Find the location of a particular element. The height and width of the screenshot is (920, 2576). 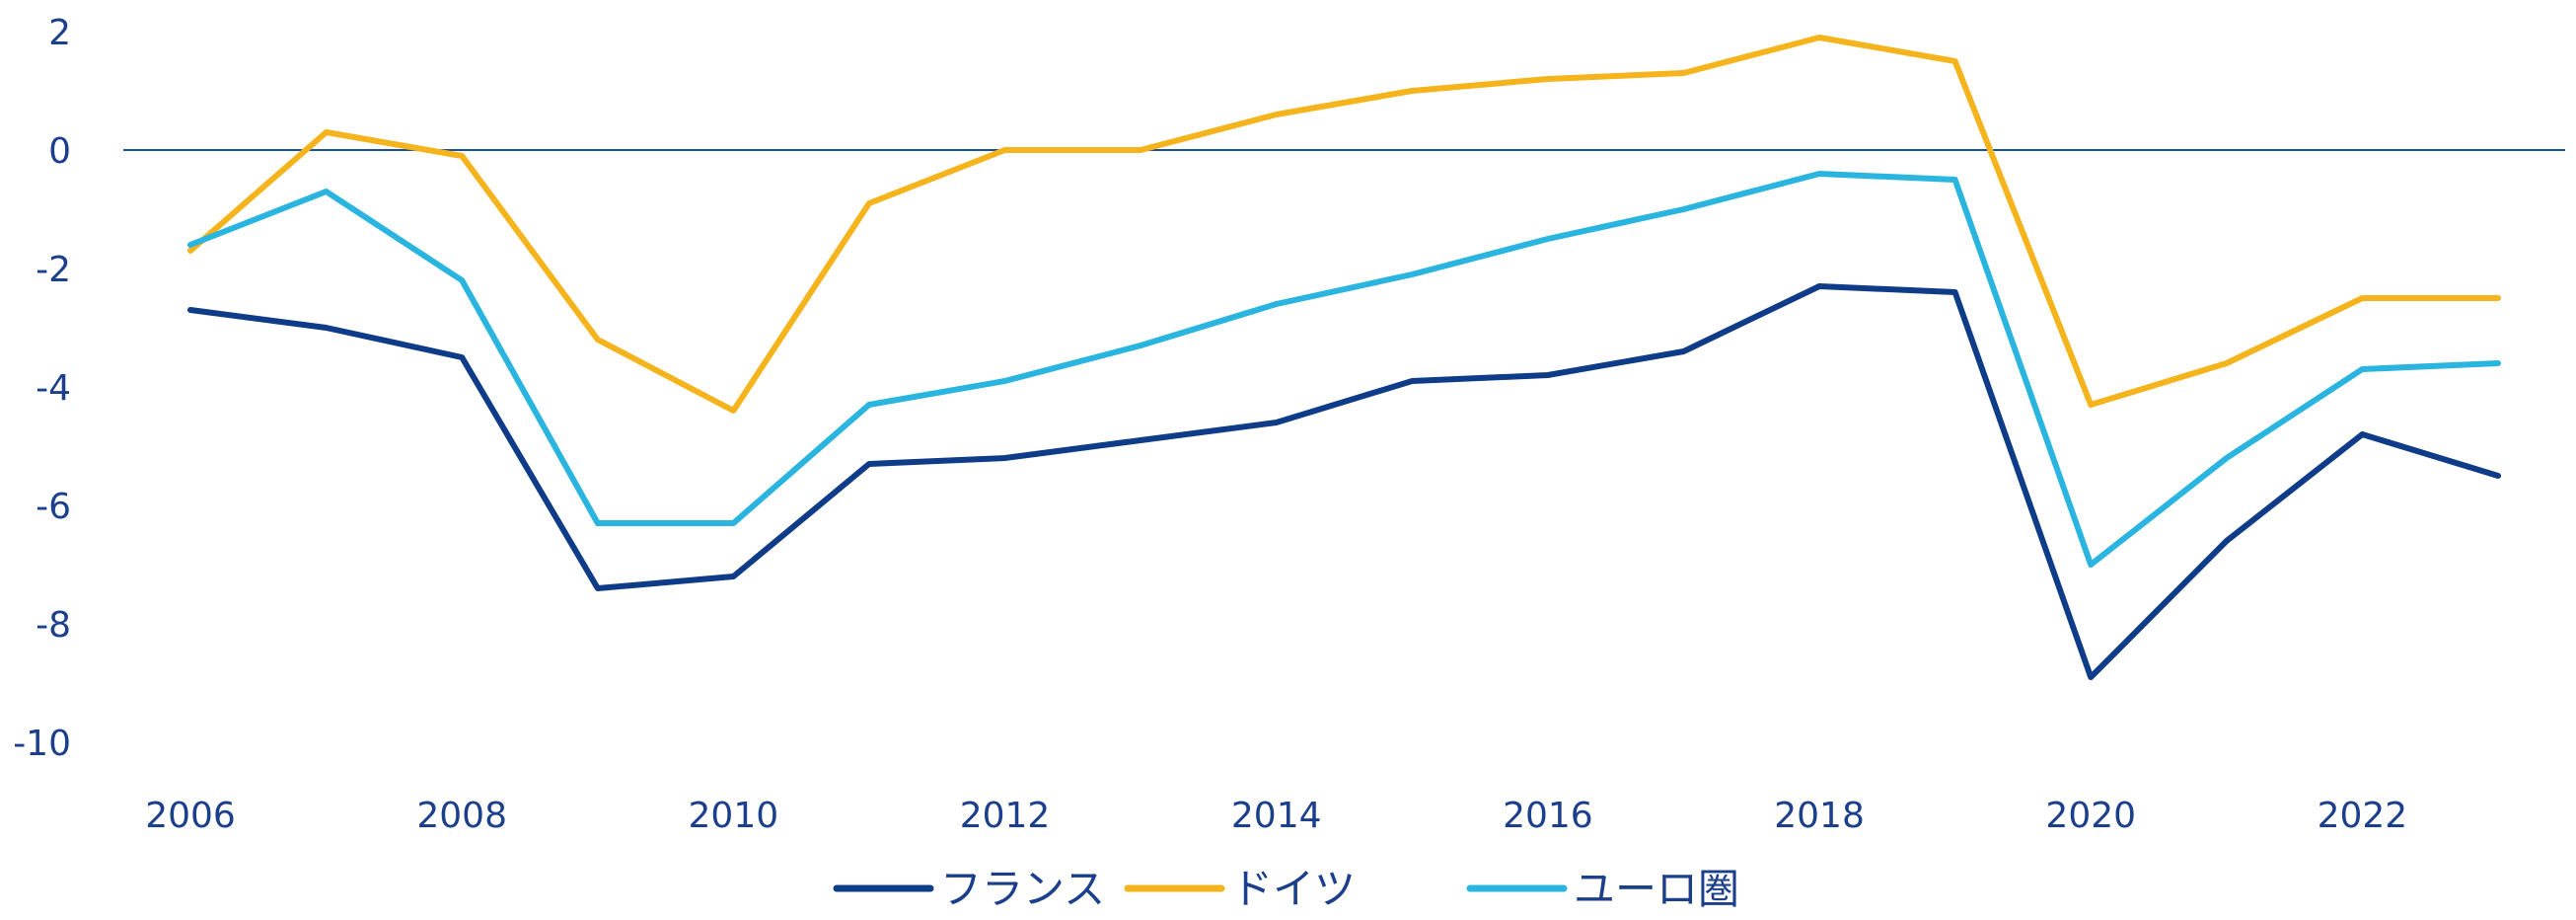

y-tick-label: 0 is located at coordinates (59, 151).